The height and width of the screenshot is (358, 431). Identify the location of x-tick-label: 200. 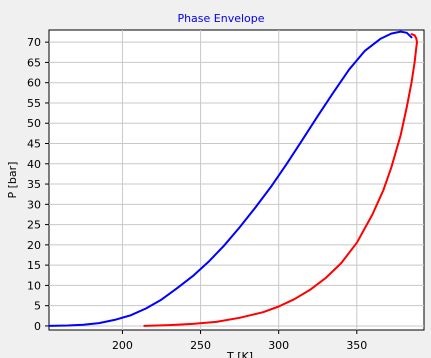
(122, 345).